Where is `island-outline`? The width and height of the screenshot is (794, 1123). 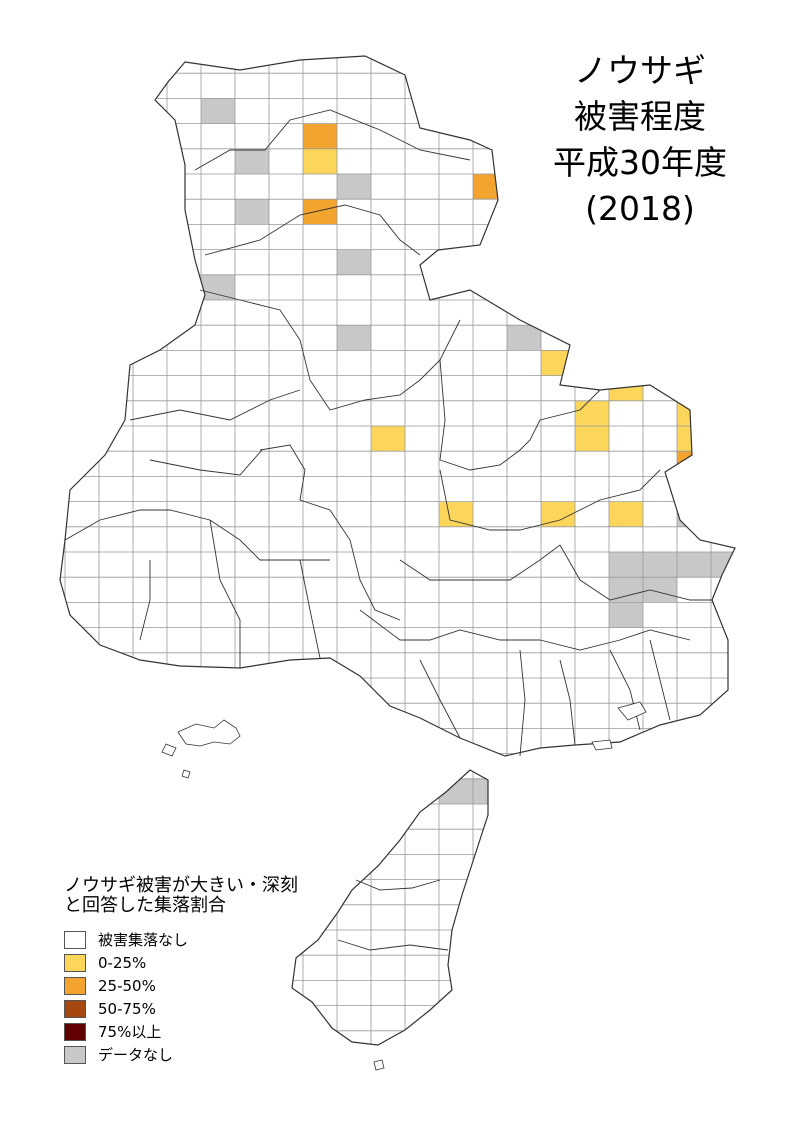 island-outline is located at coordinates (390, 907).